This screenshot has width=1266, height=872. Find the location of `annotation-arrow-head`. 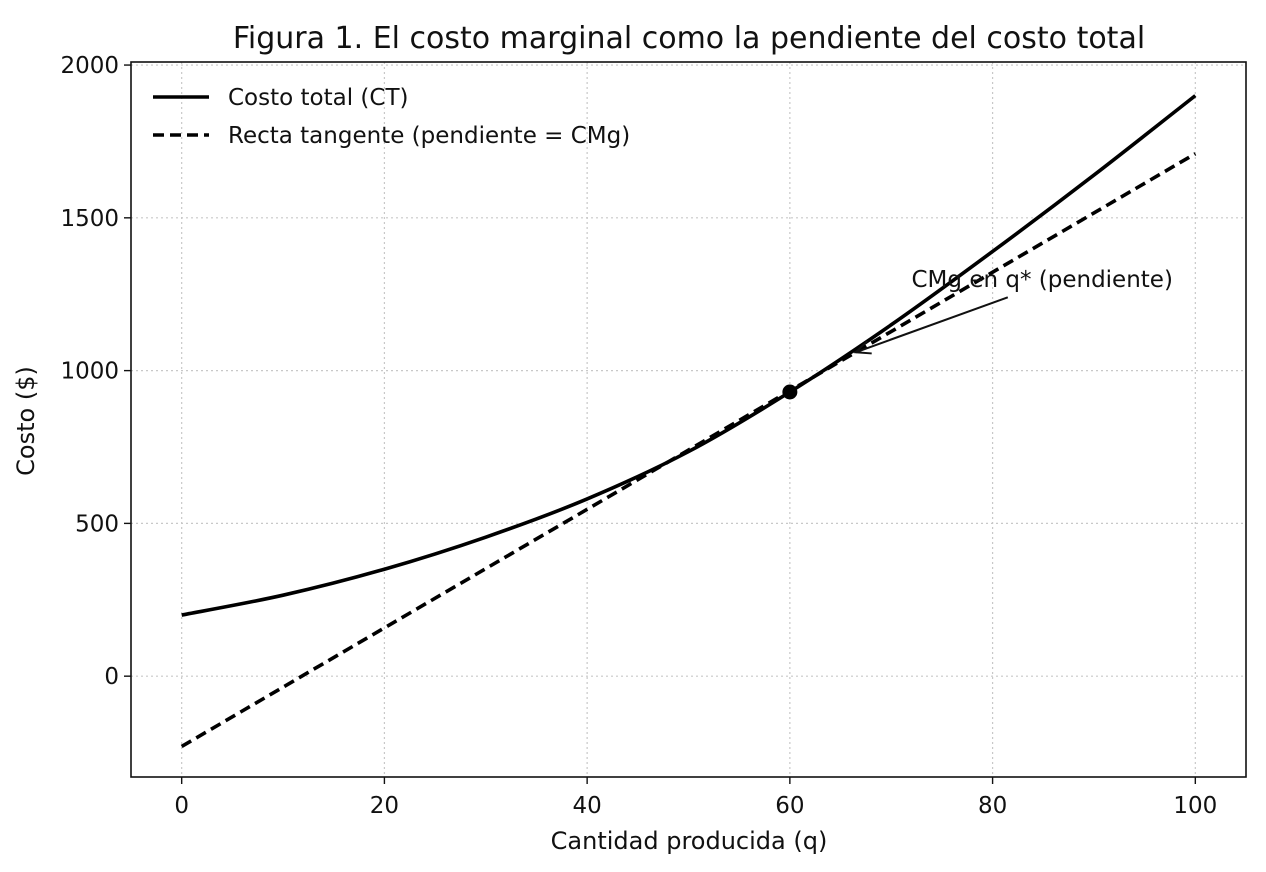

annotation-arrow-head is located at coordinates (862, 347).